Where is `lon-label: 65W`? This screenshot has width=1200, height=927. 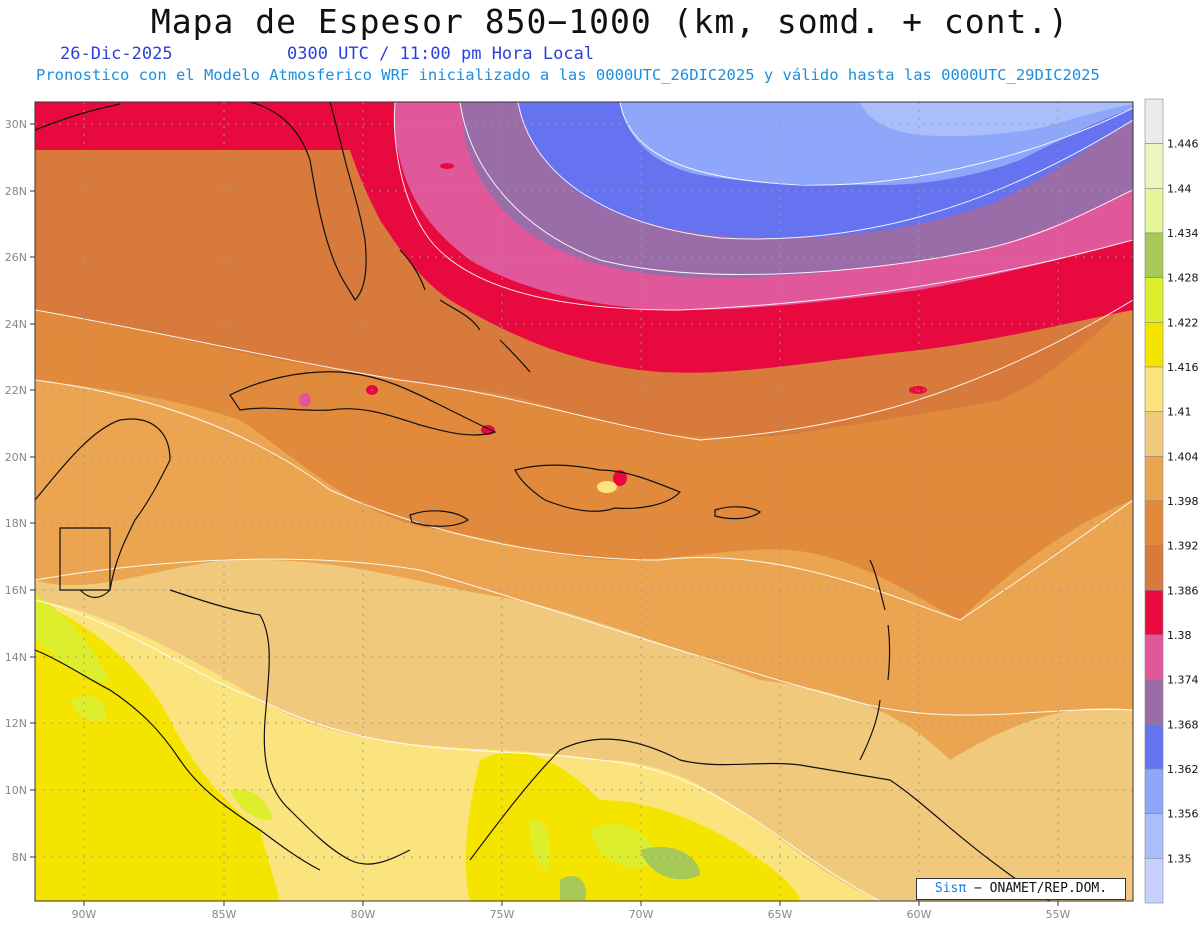 lon-label: 65W is located at coordinates (780, 914).